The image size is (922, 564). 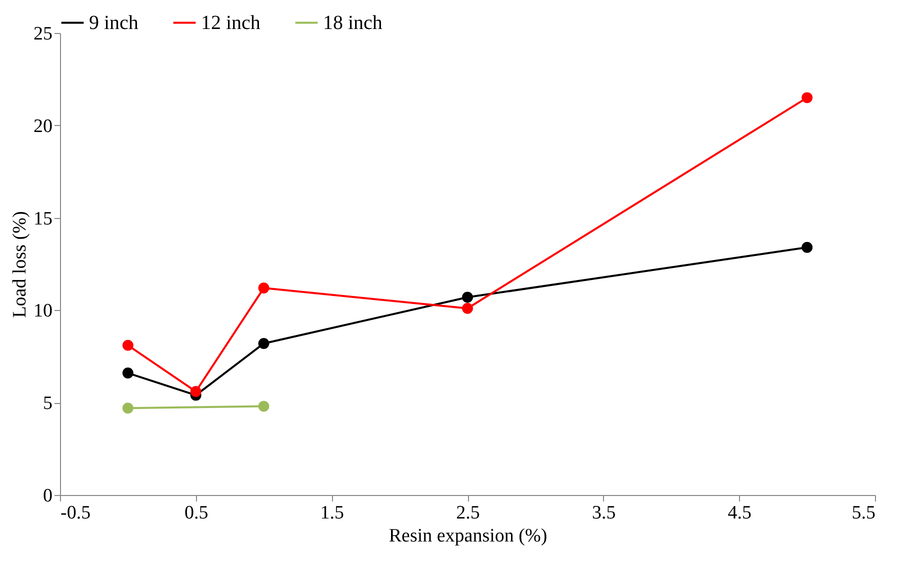 I want to click on x-tick-label: 2.5, so click(x=468, y=513).